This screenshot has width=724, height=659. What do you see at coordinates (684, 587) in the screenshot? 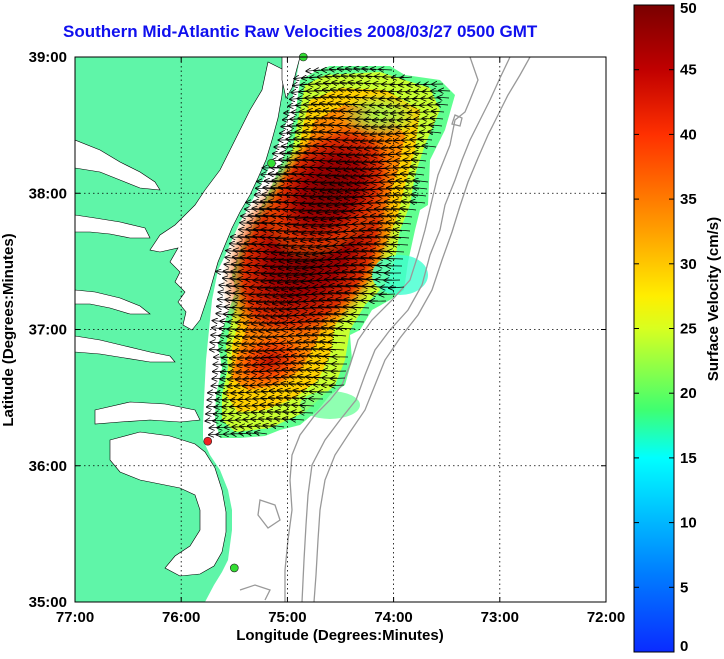
I see `colorbar-tick-label: 5` at bounding box center [684, 587].